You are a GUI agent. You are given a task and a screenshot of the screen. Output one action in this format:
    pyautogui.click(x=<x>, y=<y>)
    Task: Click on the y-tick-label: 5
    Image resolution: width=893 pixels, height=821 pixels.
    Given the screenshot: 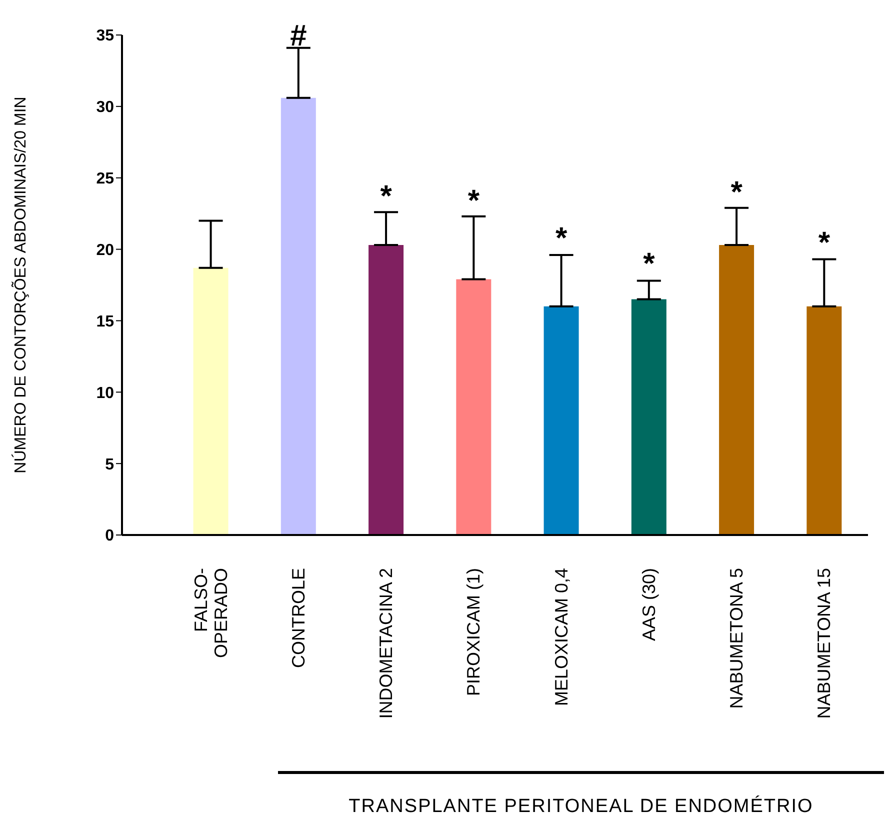 What is the action you would take?
    pyautogui.click(x=109, y=465)
    